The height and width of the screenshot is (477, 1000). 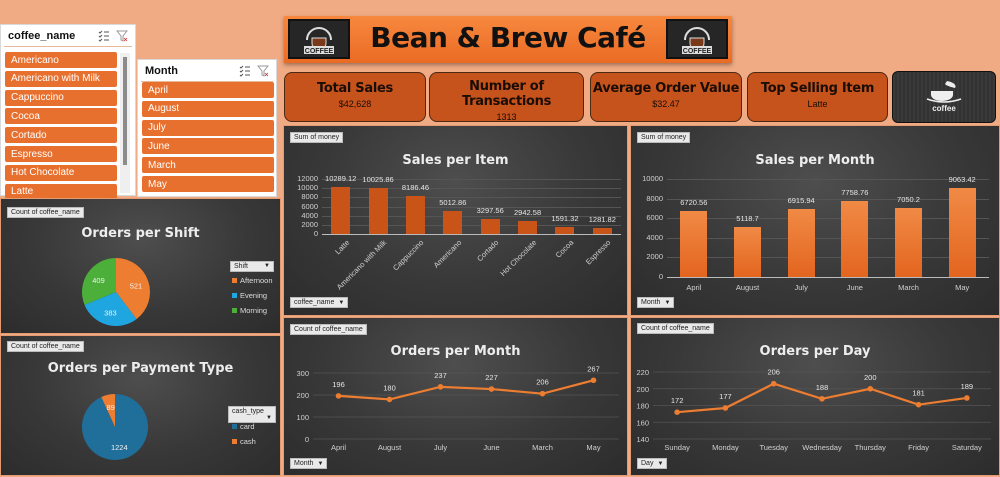 I want to click on x-tick-label: Cappuccino, so click(x=408, y=255).